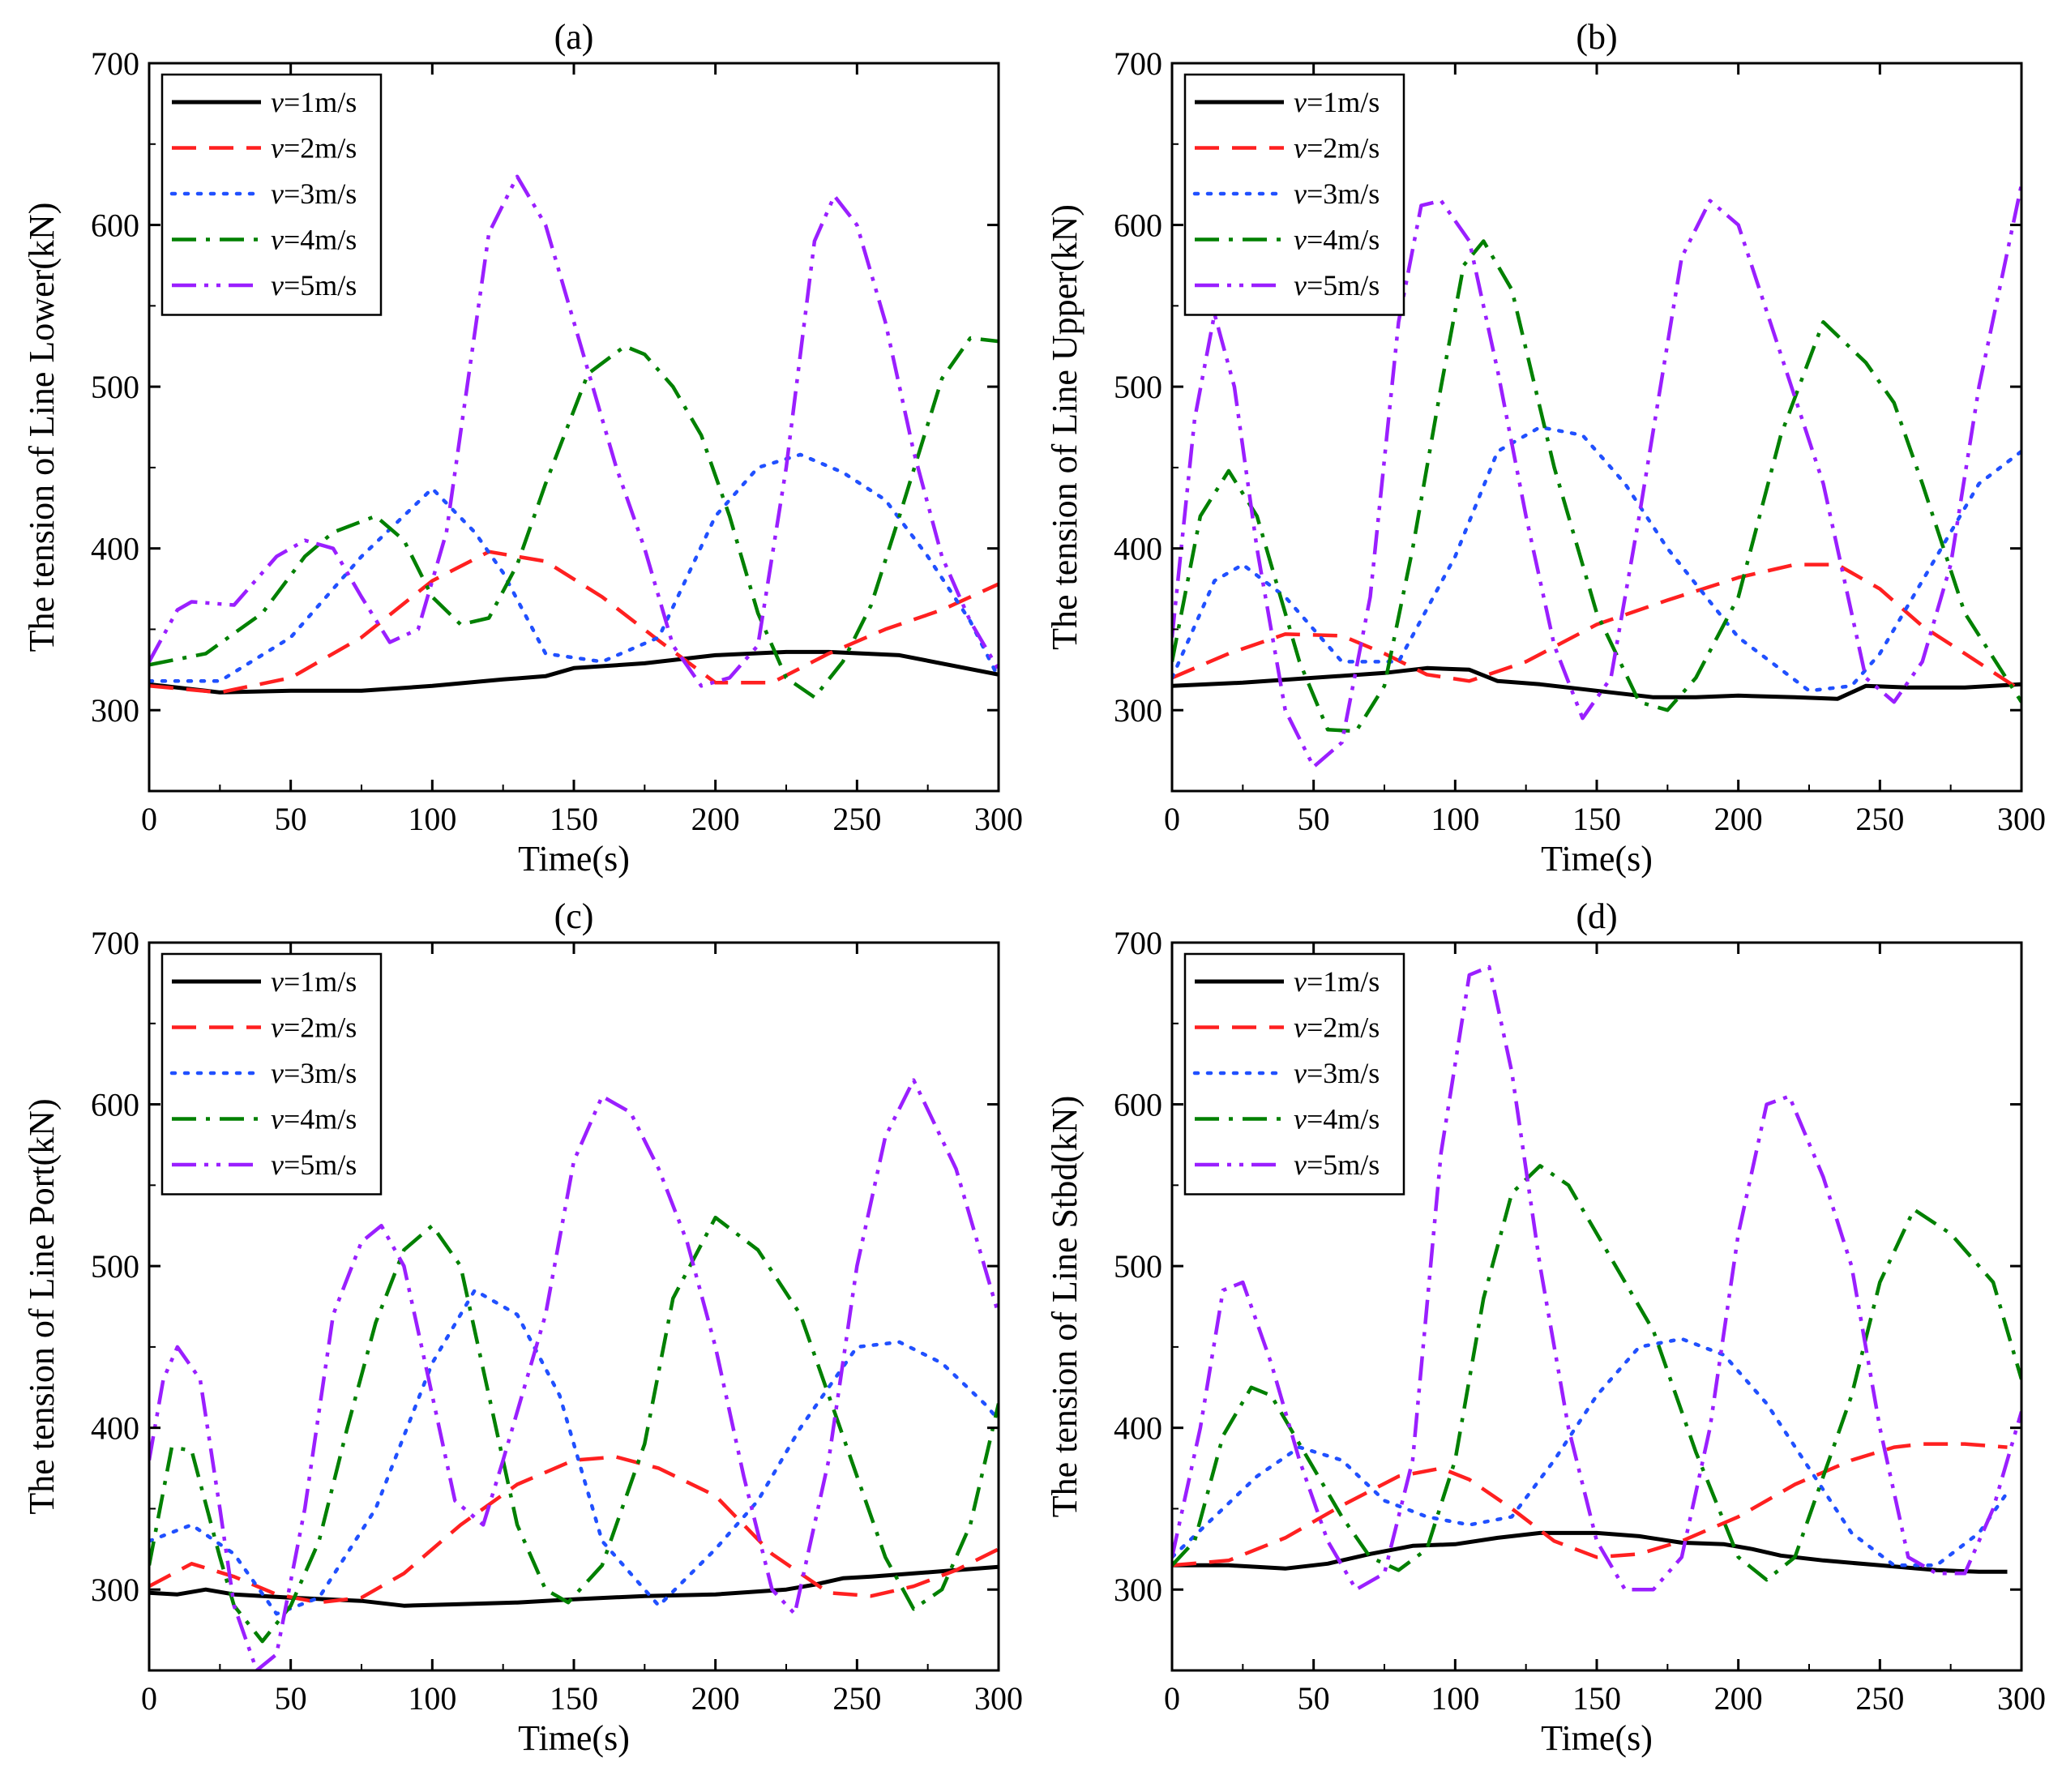  What do you see at coordinates (1596, 37) in the screenshot?
I see `panel-title: (b)` at bounding box center [1596, 37].